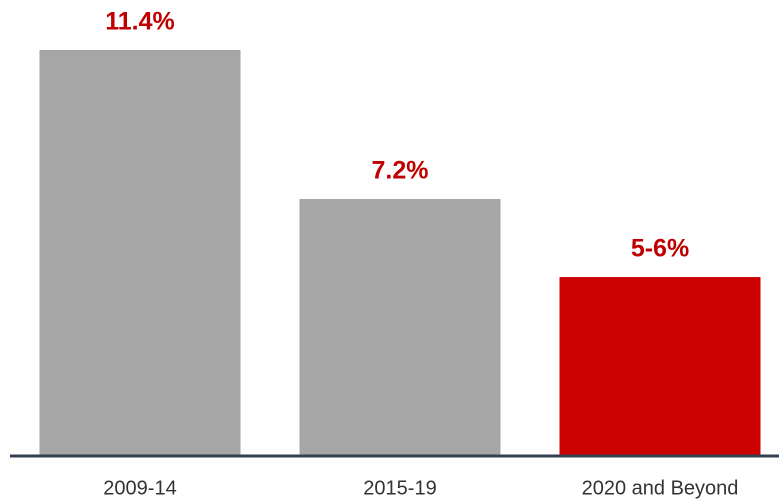  I want to click on value-label: 7.2%, so click(400, 171).